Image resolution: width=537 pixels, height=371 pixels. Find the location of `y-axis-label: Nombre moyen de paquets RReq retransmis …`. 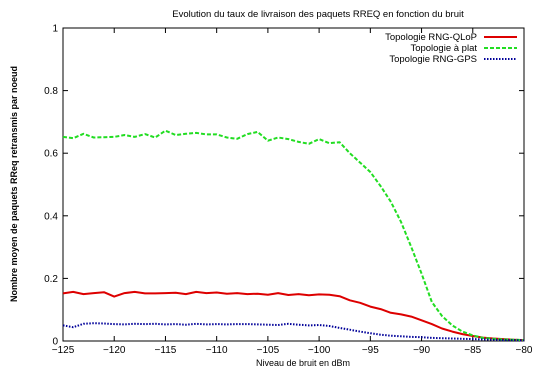

y-axis-label: Nombre moyen de paquets RReq retransmis … is located at coordinates (14, 184).